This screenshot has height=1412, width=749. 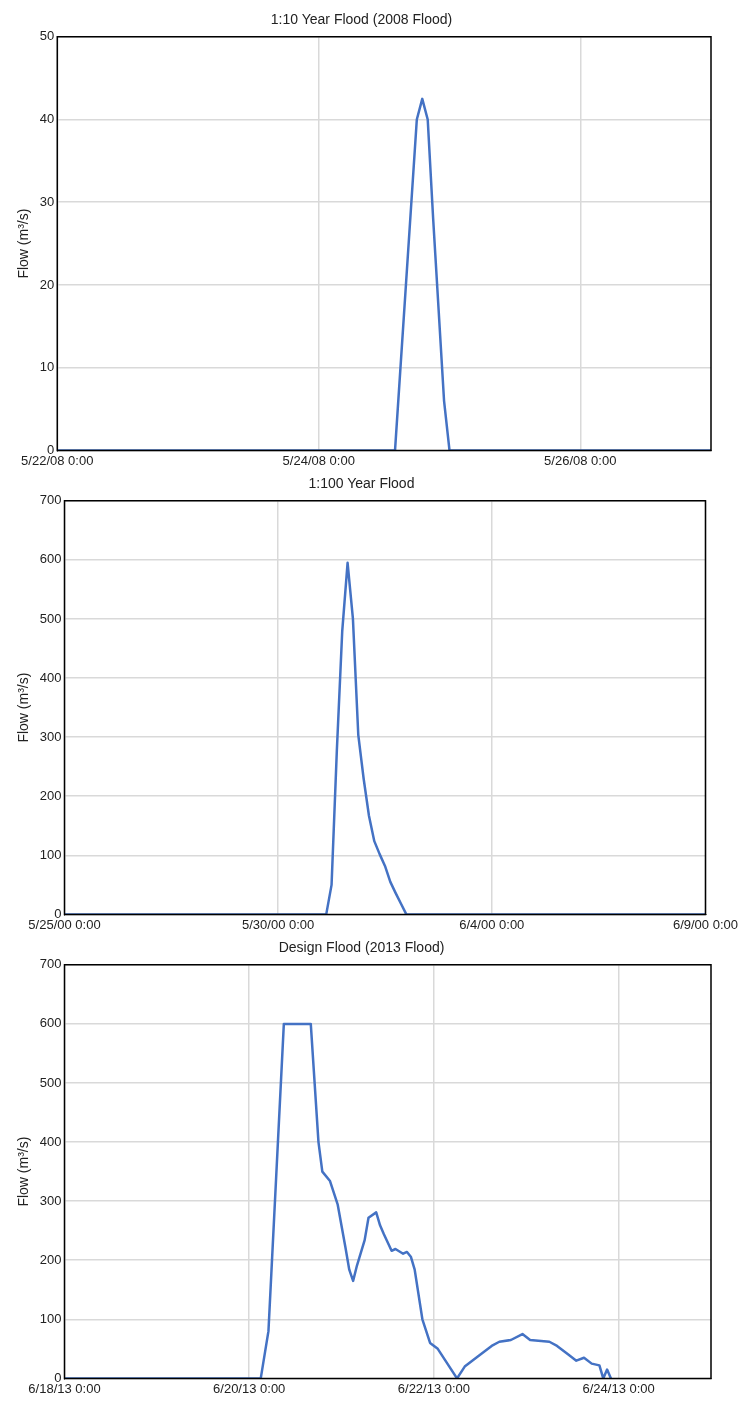 I want to click on x-tick-label: 6/4/00 0:00, so click(x=492, y=924).